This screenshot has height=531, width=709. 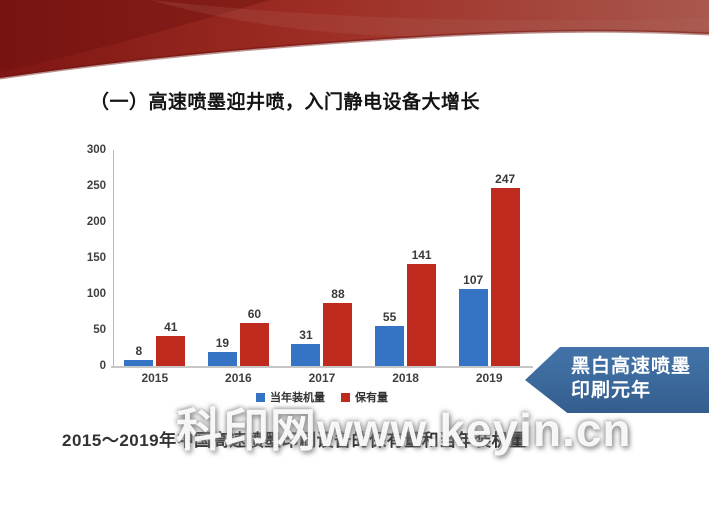 I want to click on bar-group-2017: 31 88, so click(x=322, y=258).